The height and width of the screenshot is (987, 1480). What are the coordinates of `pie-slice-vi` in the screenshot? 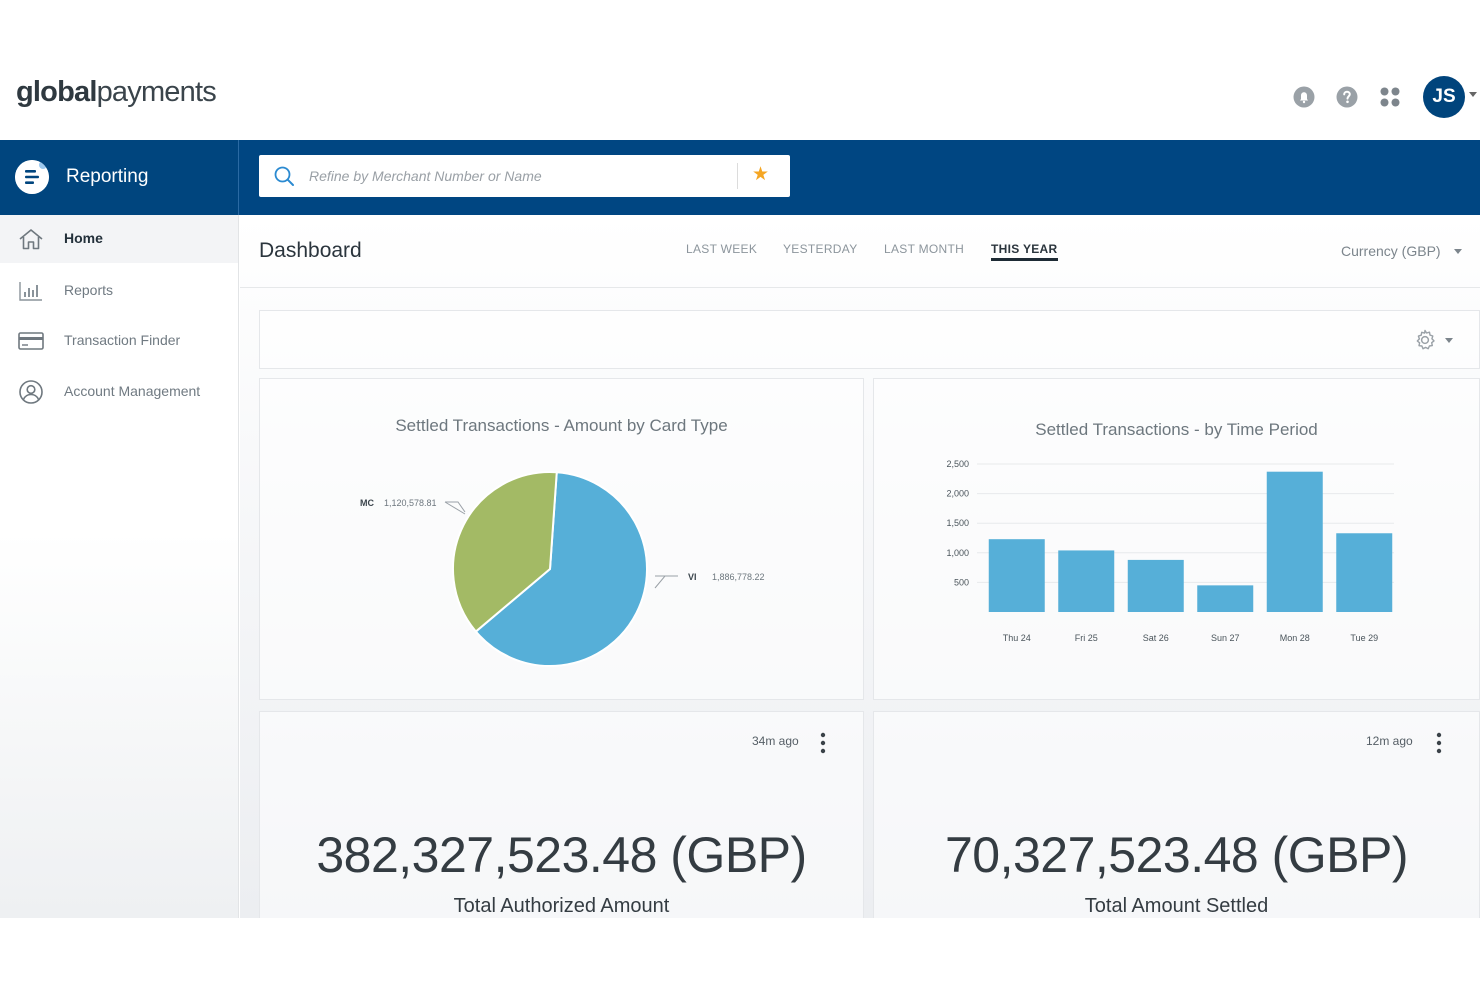 It's located at (561, 569).